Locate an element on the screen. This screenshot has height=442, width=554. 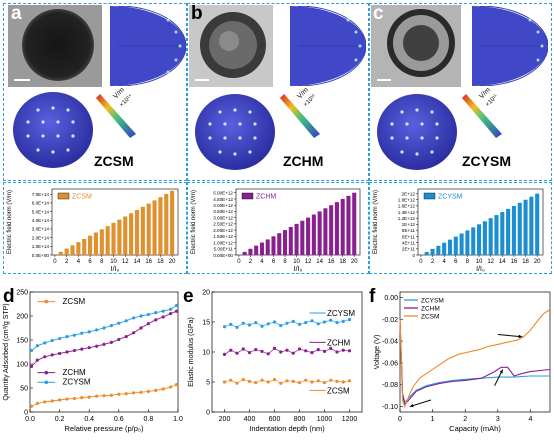
y-tick-label: 1.50E+12 is located at coordinates (223, 236).